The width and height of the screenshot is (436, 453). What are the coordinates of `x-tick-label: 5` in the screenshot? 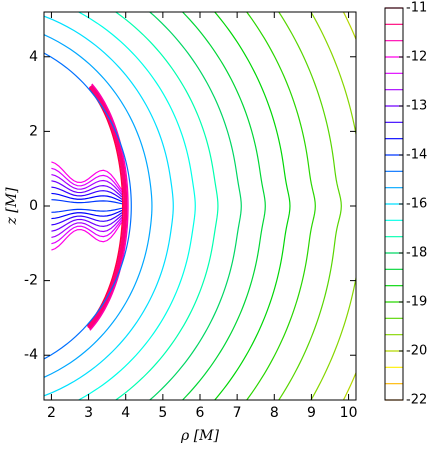 It's located at (162, 413).